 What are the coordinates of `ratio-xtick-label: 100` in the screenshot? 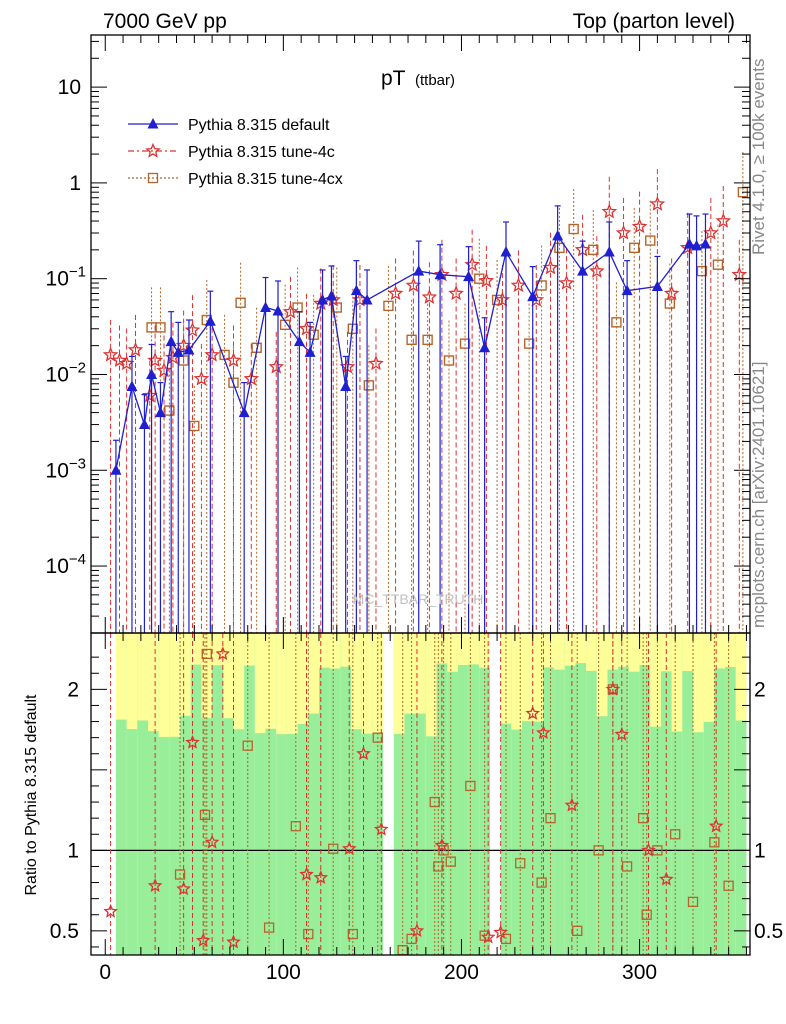 It's located at (283, 972).